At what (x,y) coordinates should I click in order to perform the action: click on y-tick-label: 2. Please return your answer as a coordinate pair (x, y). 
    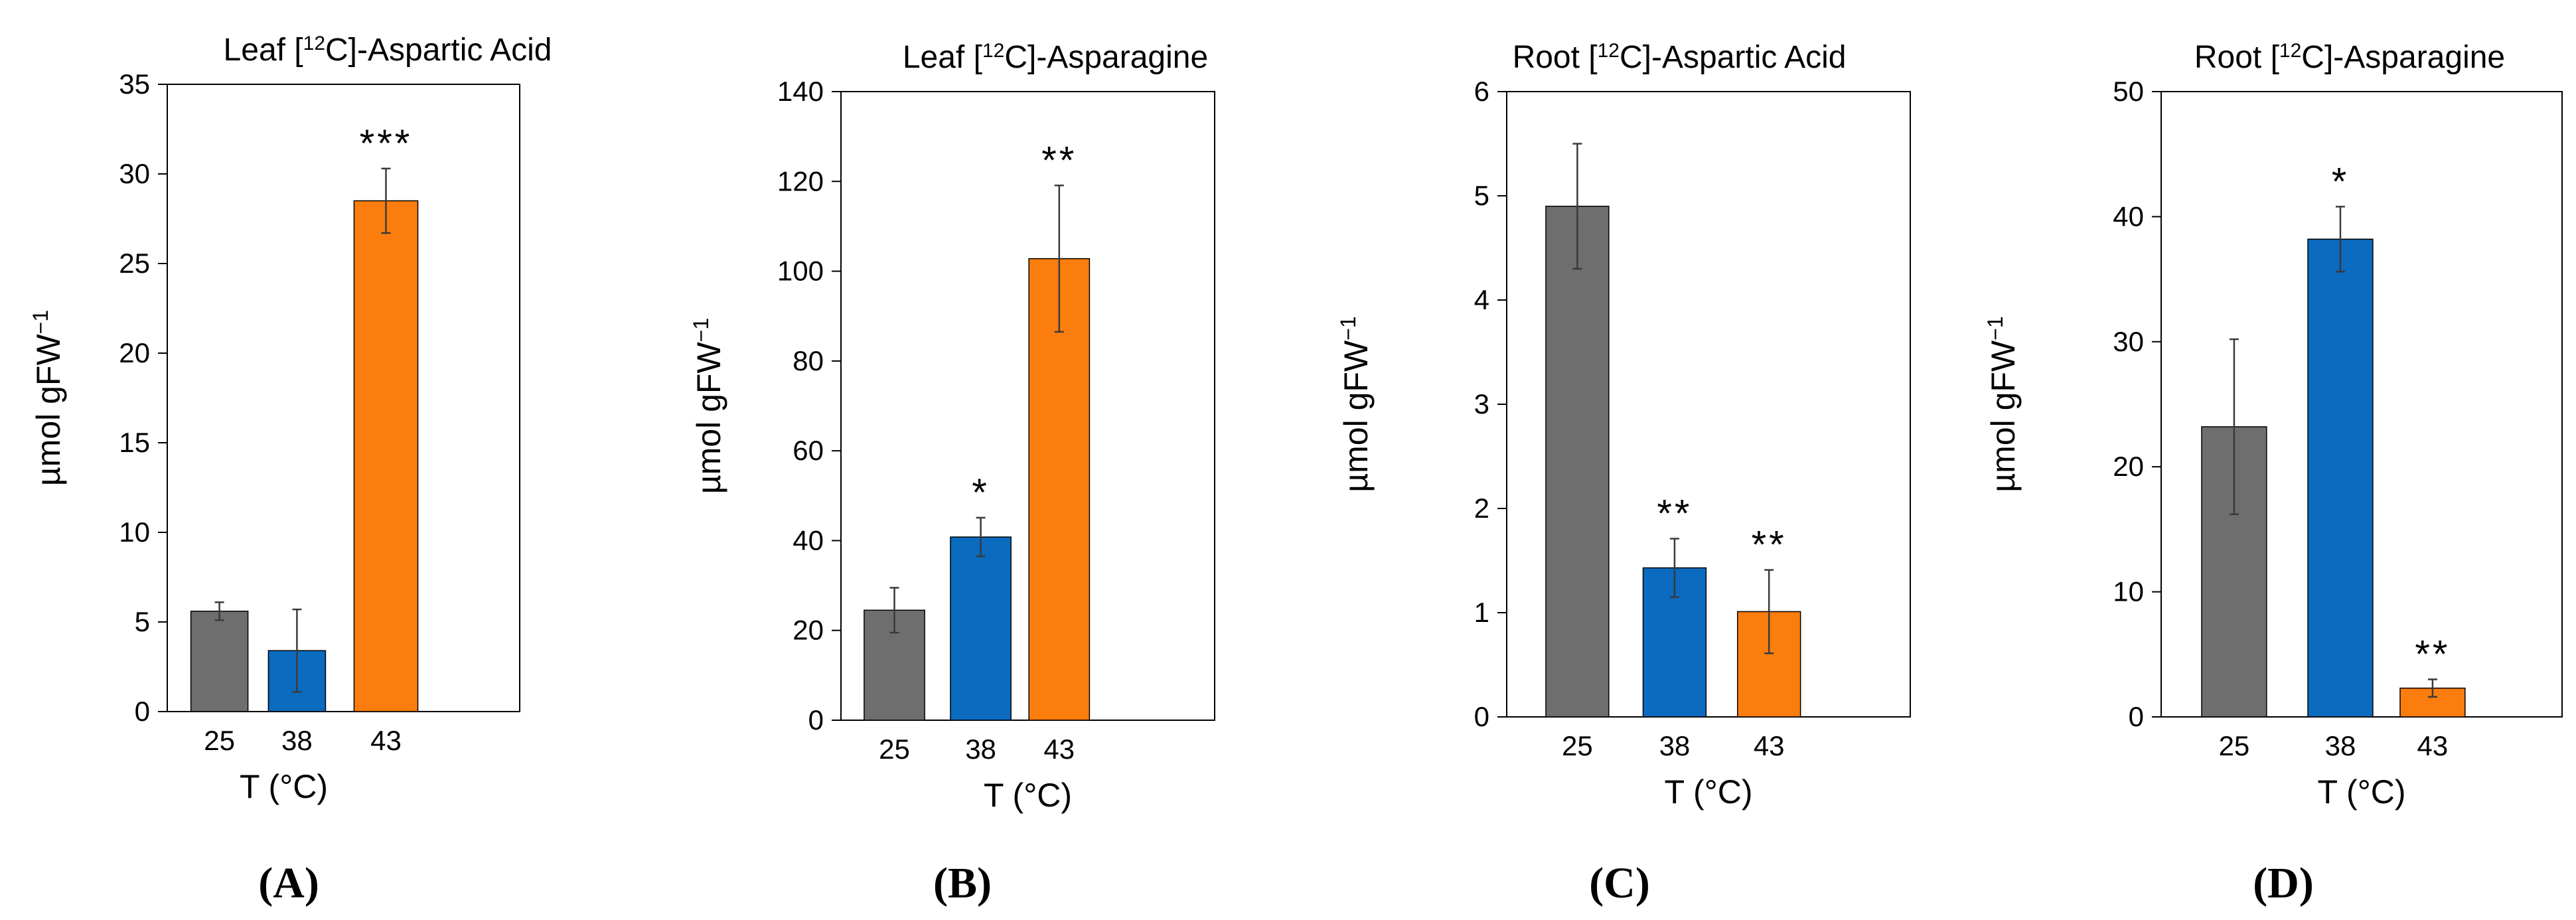
    Looking at the image, I should click on (1482, 508).